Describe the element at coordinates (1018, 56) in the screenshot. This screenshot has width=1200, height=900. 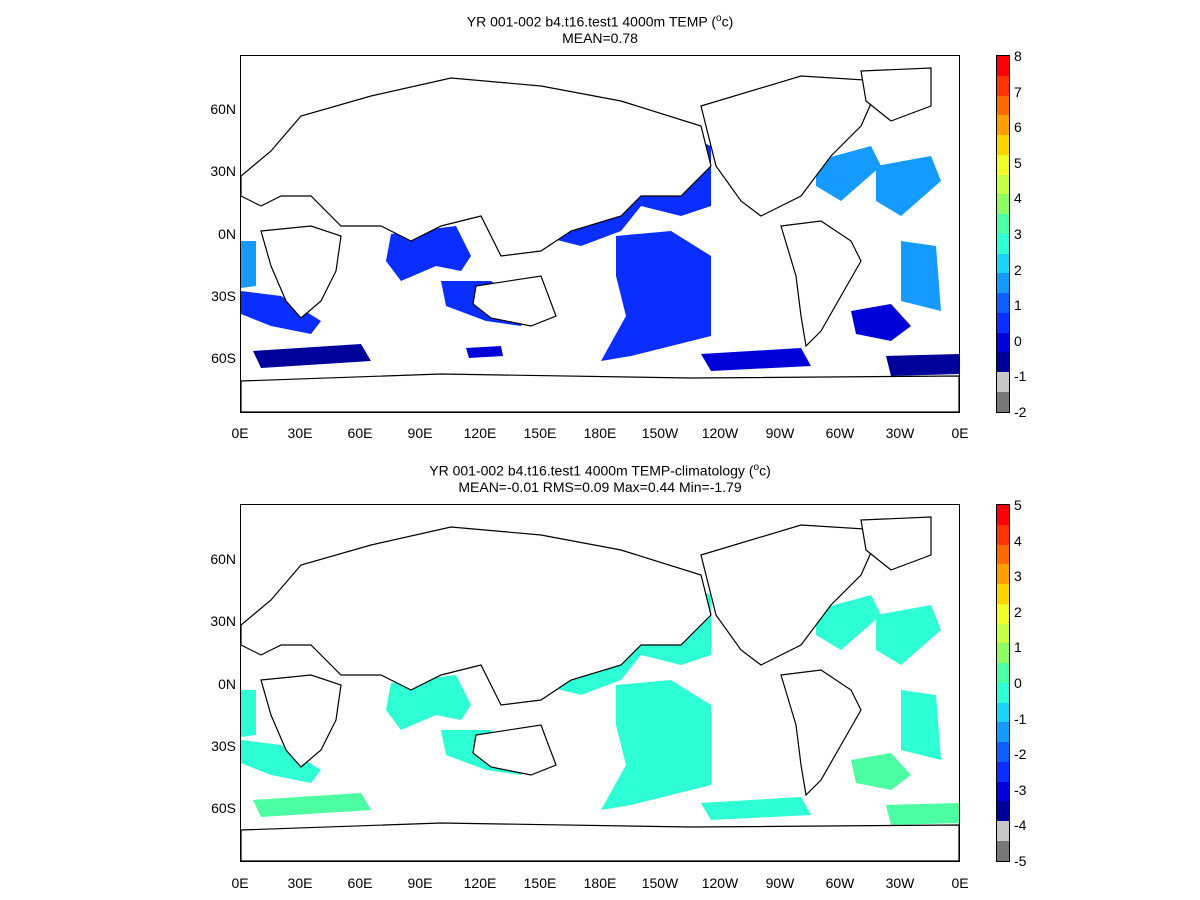
I see `panel1-colorbar-label: 8` at that location.